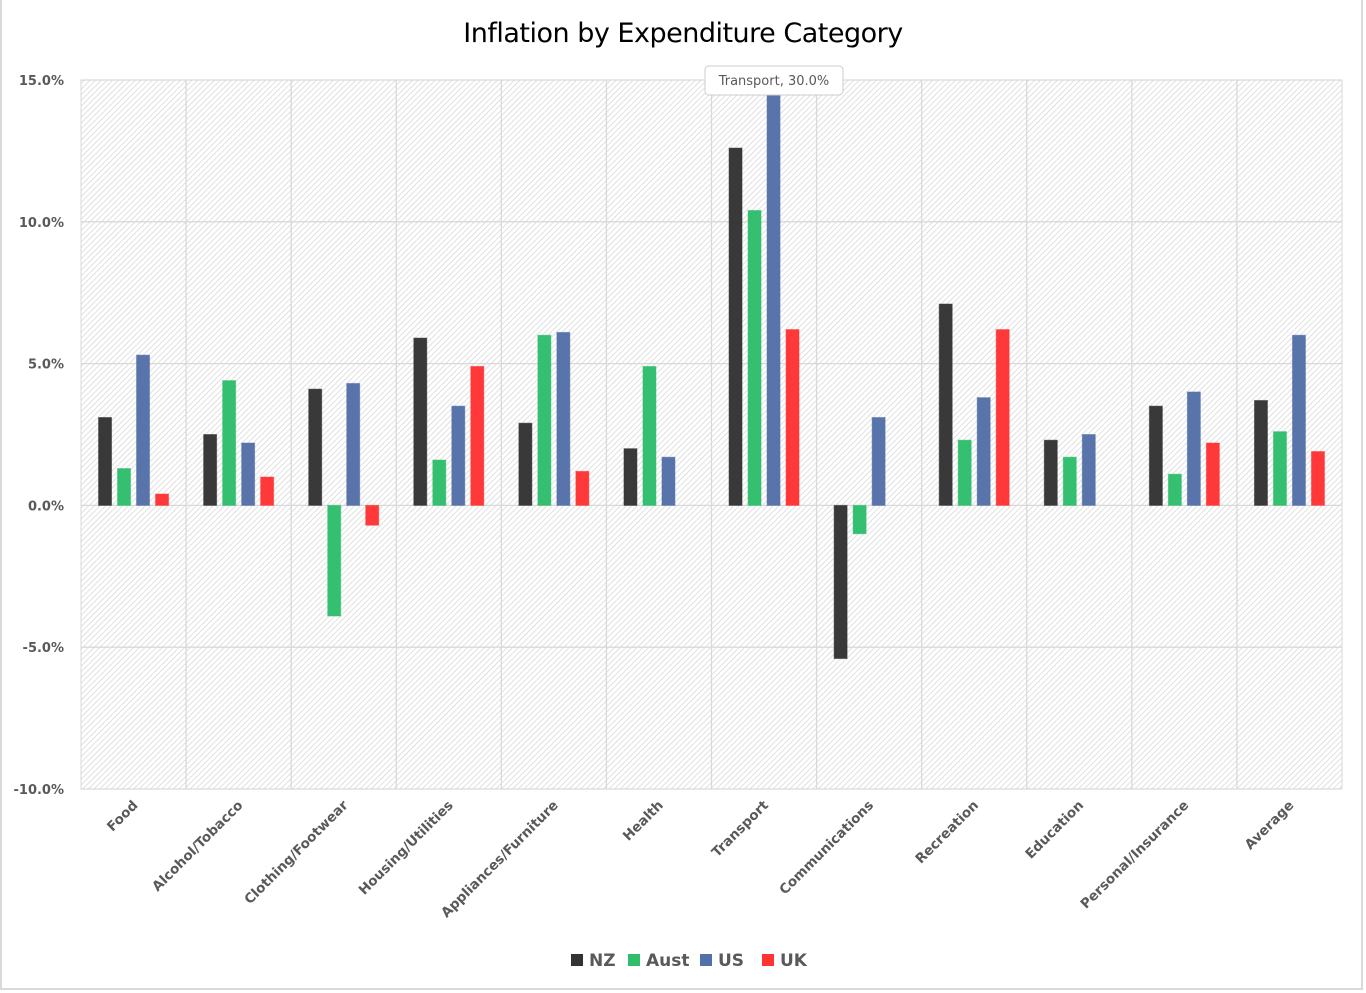 The image size is (1366, 993). I want to click on bar-nz-health, so click(630, 477).